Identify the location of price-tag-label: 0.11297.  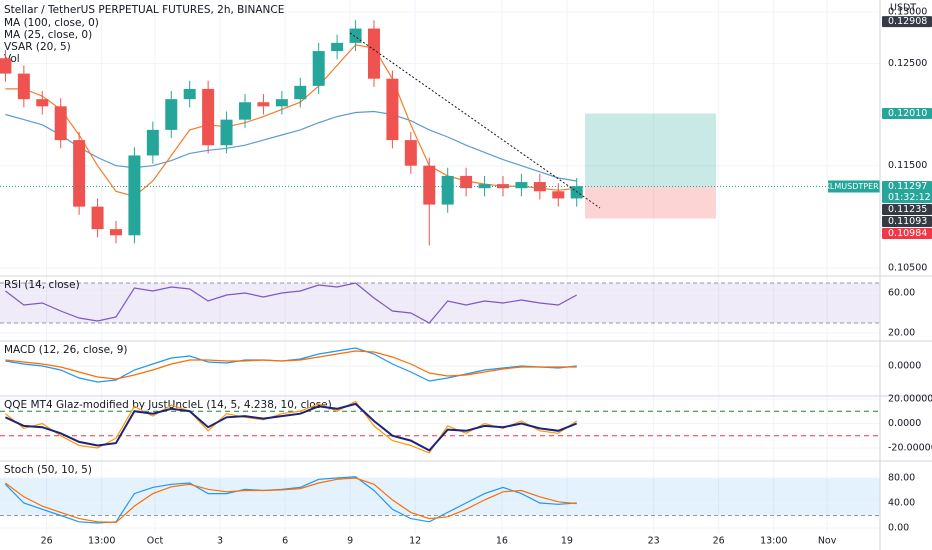
(907, 186).